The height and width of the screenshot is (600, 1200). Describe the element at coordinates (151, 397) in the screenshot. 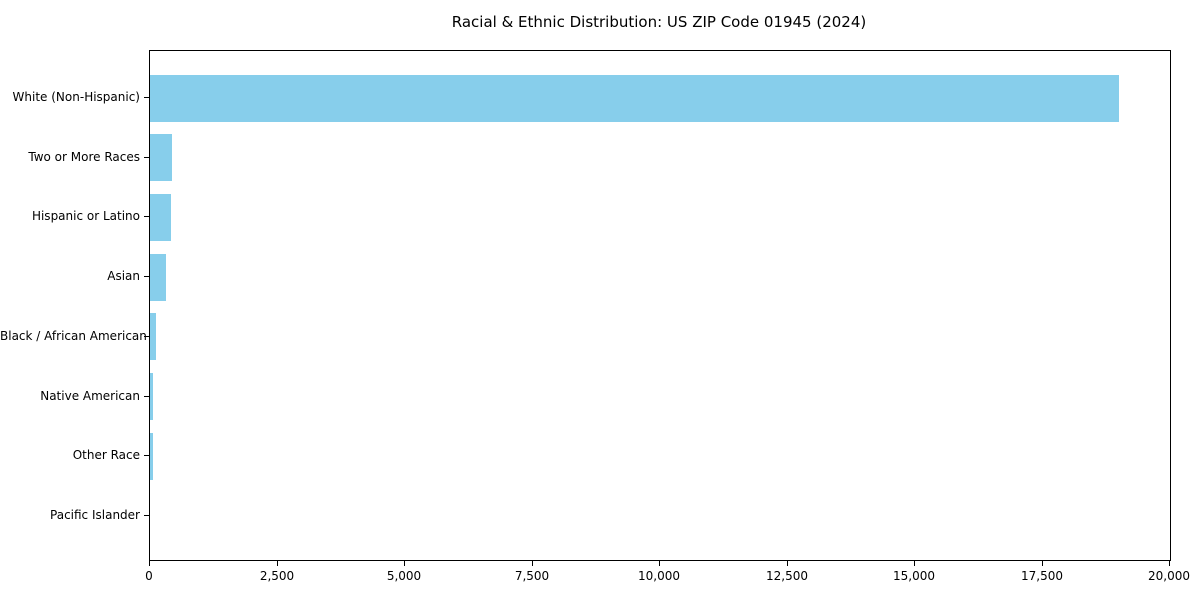

I see `bar-native-american` at that location.